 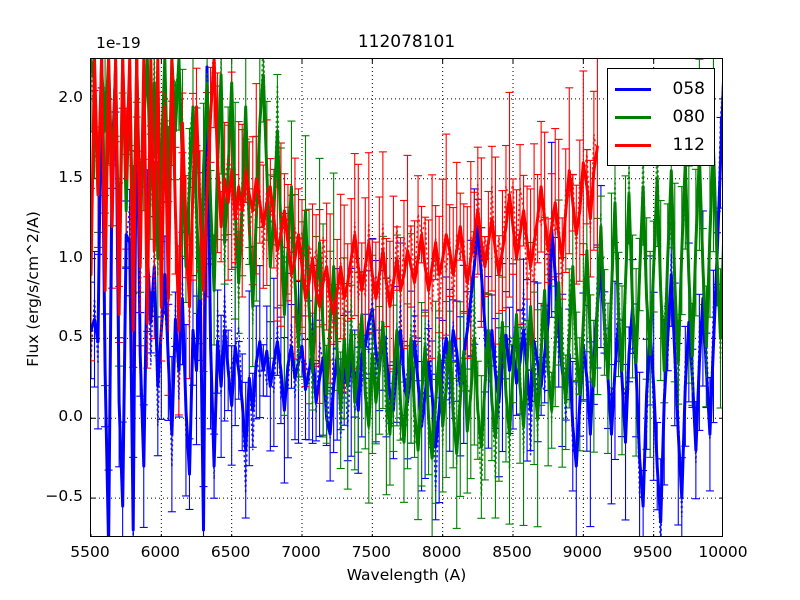 What do you see at coordinates (661, 89) in the screenshot?
I see `legend-item-058: 058` at bounding box center [661, 89].